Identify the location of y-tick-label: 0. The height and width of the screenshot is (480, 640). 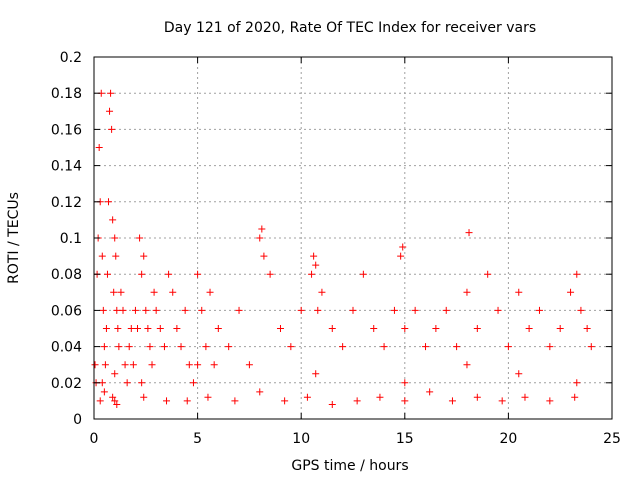
(77, 420).